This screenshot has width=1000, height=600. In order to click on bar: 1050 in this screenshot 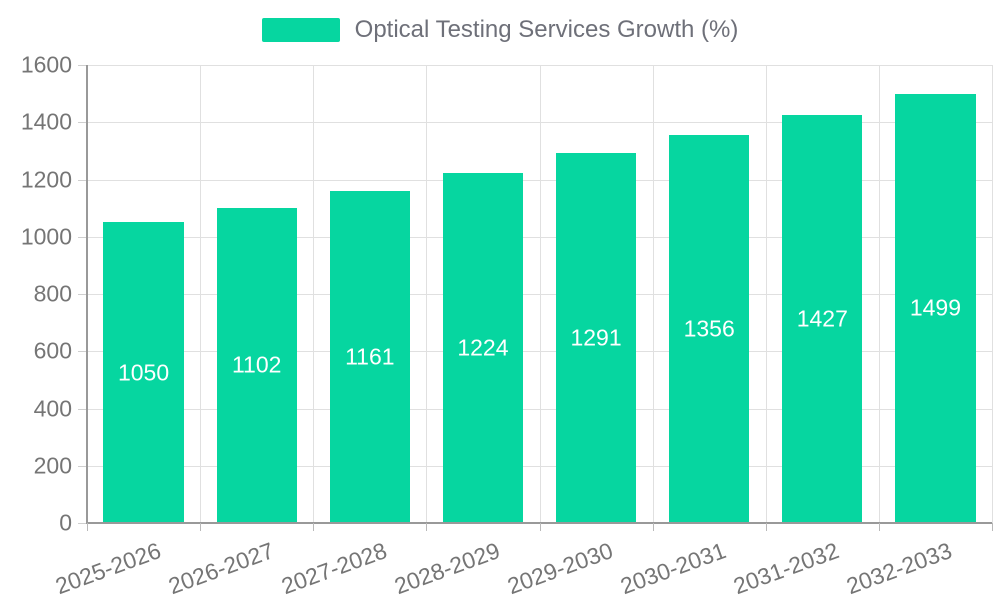, I will do `click(143, 372)`.